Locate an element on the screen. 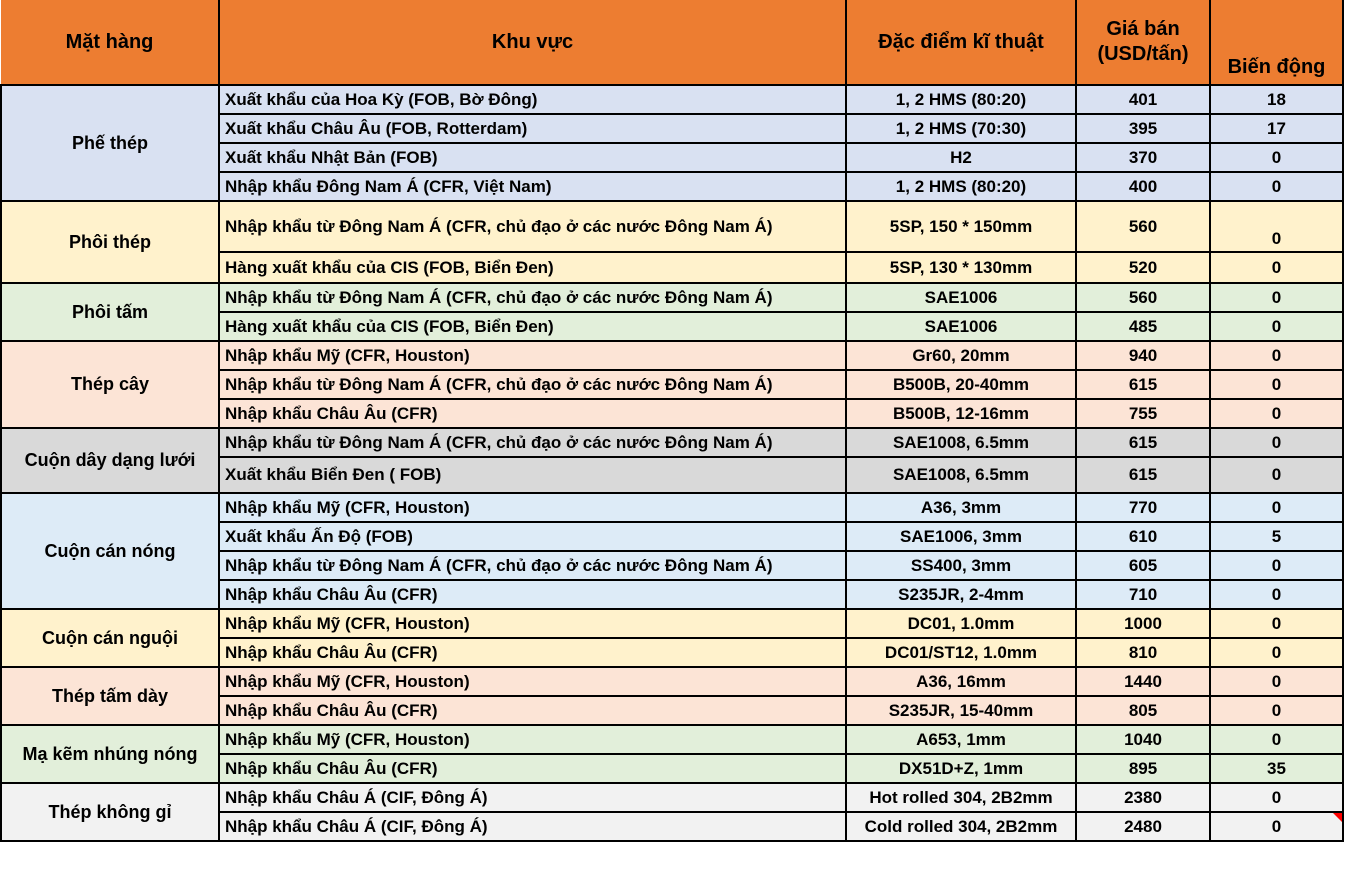 This screenshot has height=871, width=1347. spec-cell: S235JR, 2-4mm is located at coordinates (961, 594).